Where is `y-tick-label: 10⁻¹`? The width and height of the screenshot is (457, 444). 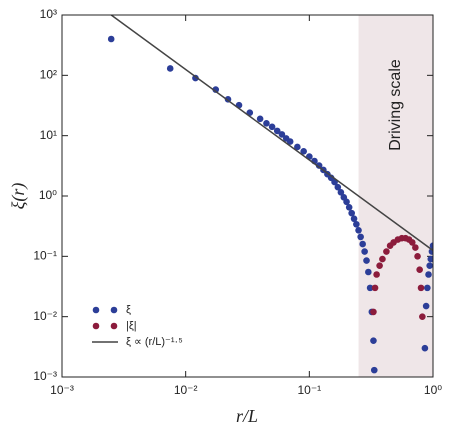 y-tick-label: 10⁻¹ is located at coordinates (45, 256).